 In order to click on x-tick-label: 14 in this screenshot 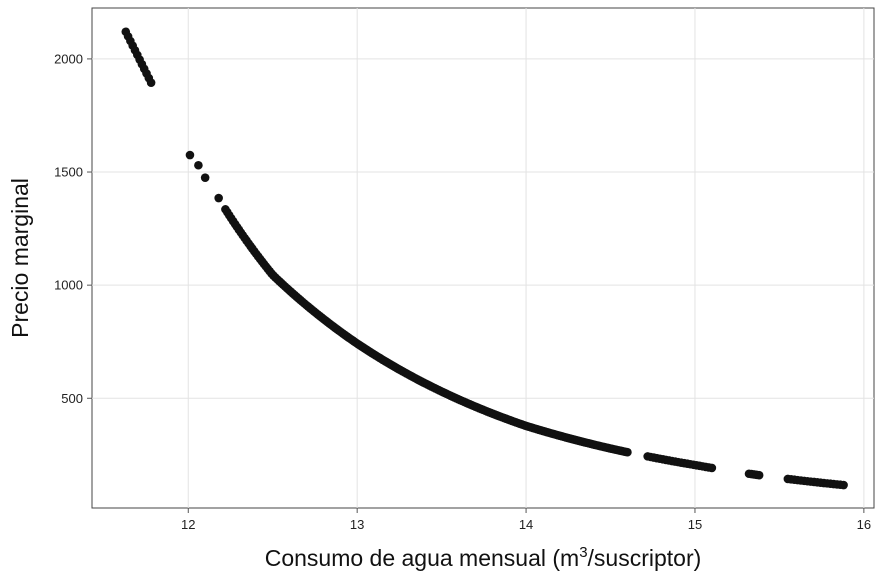, I will do `click(526, 524)`.